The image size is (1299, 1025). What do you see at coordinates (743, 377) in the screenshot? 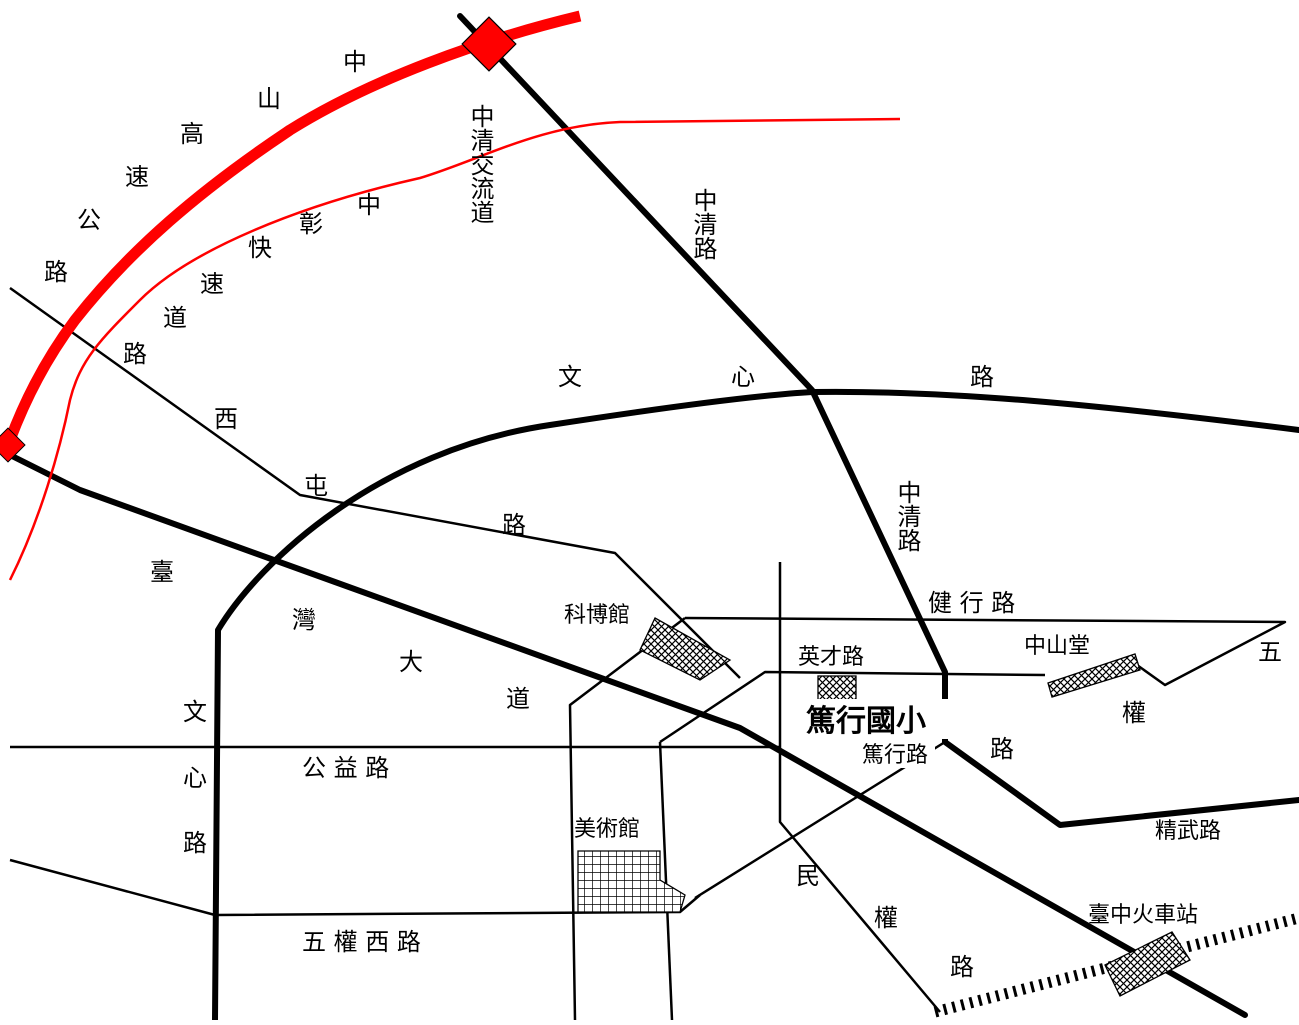
I see `wenxin-label-2: 心` at bounding box center [743, 377].